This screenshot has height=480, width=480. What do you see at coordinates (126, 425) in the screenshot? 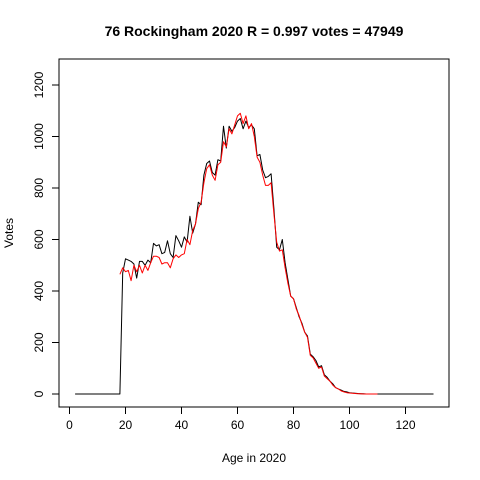
I see `x-tick-label: 20` at bounding box center [126, 425].